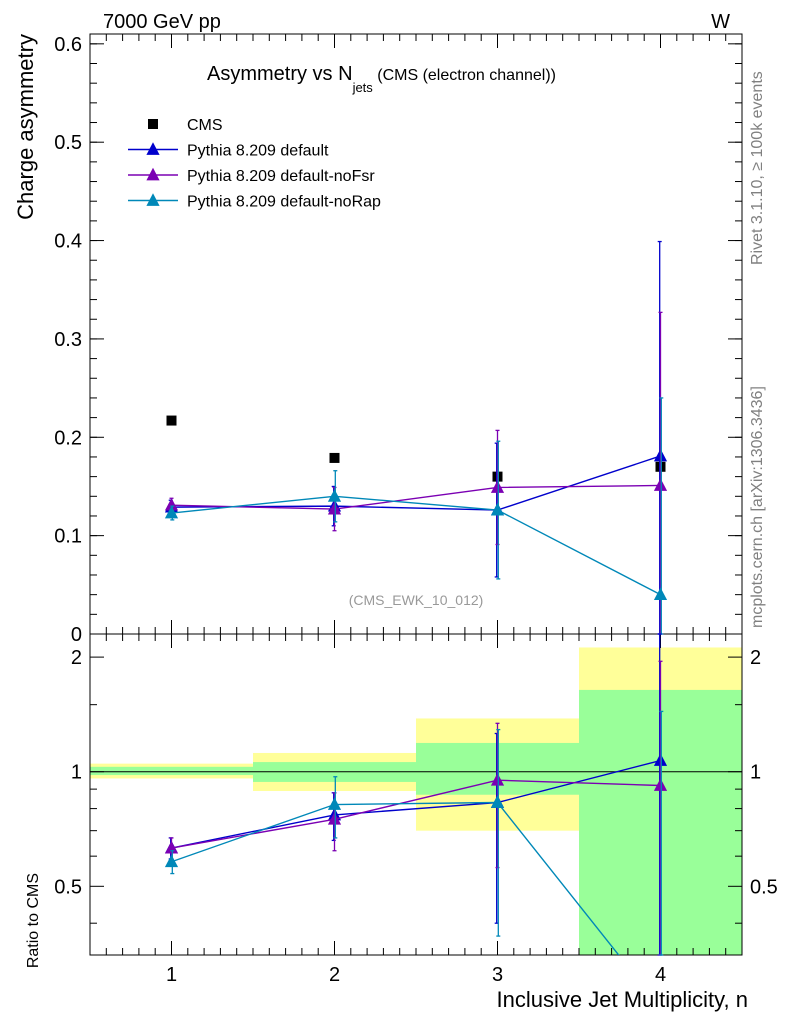 Image resolution: width=786 pixels, height=1024 pixels. What do you see at coordinates (258, 151) in the screenshot?
I see `legend-label: Pythia 8.209 default` at bounding box center [258, 151].